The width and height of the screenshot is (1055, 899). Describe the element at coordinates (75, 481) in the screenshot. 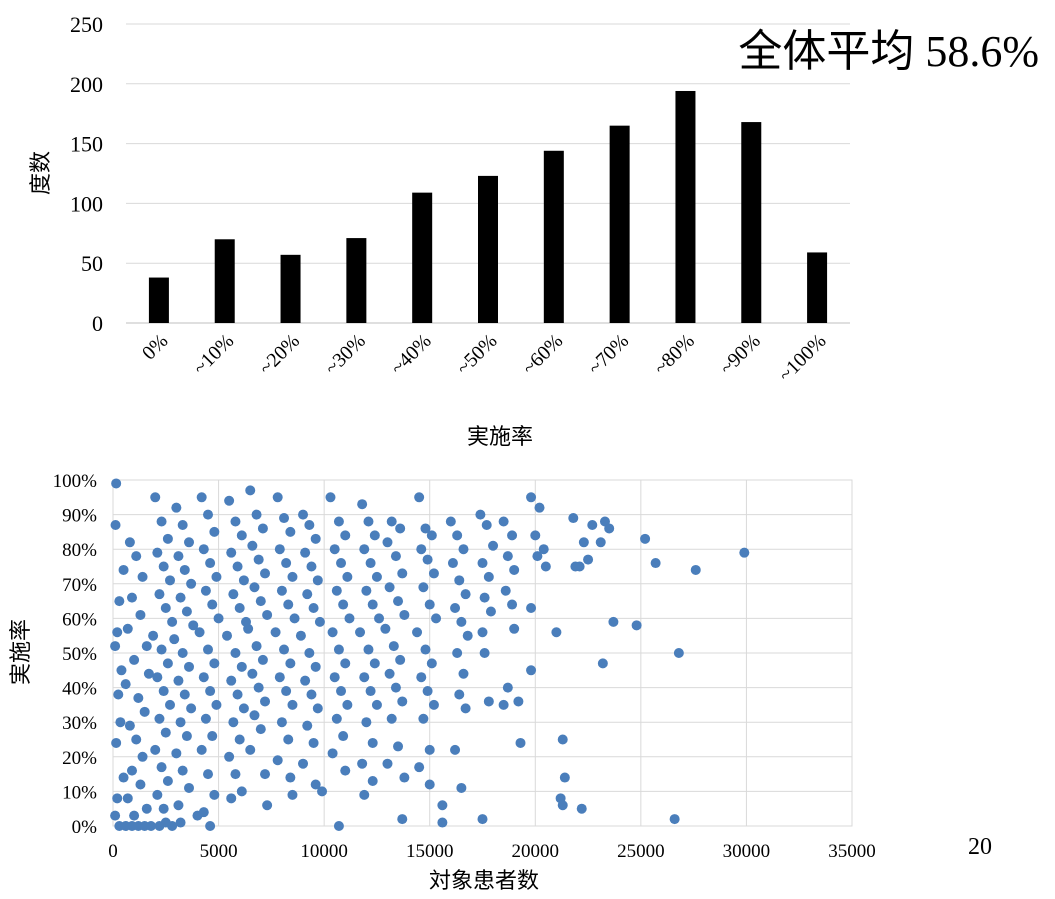

I see `scatter-y-tick-label: 100%` at that location.